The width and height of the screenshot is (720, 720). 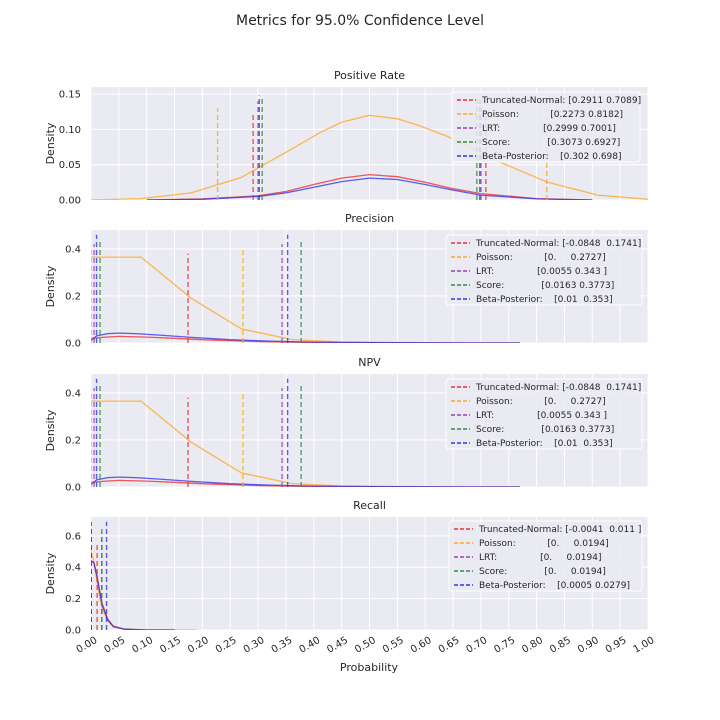 I want to click on x-tick-label: 0.75, so click(x=504, y=645).